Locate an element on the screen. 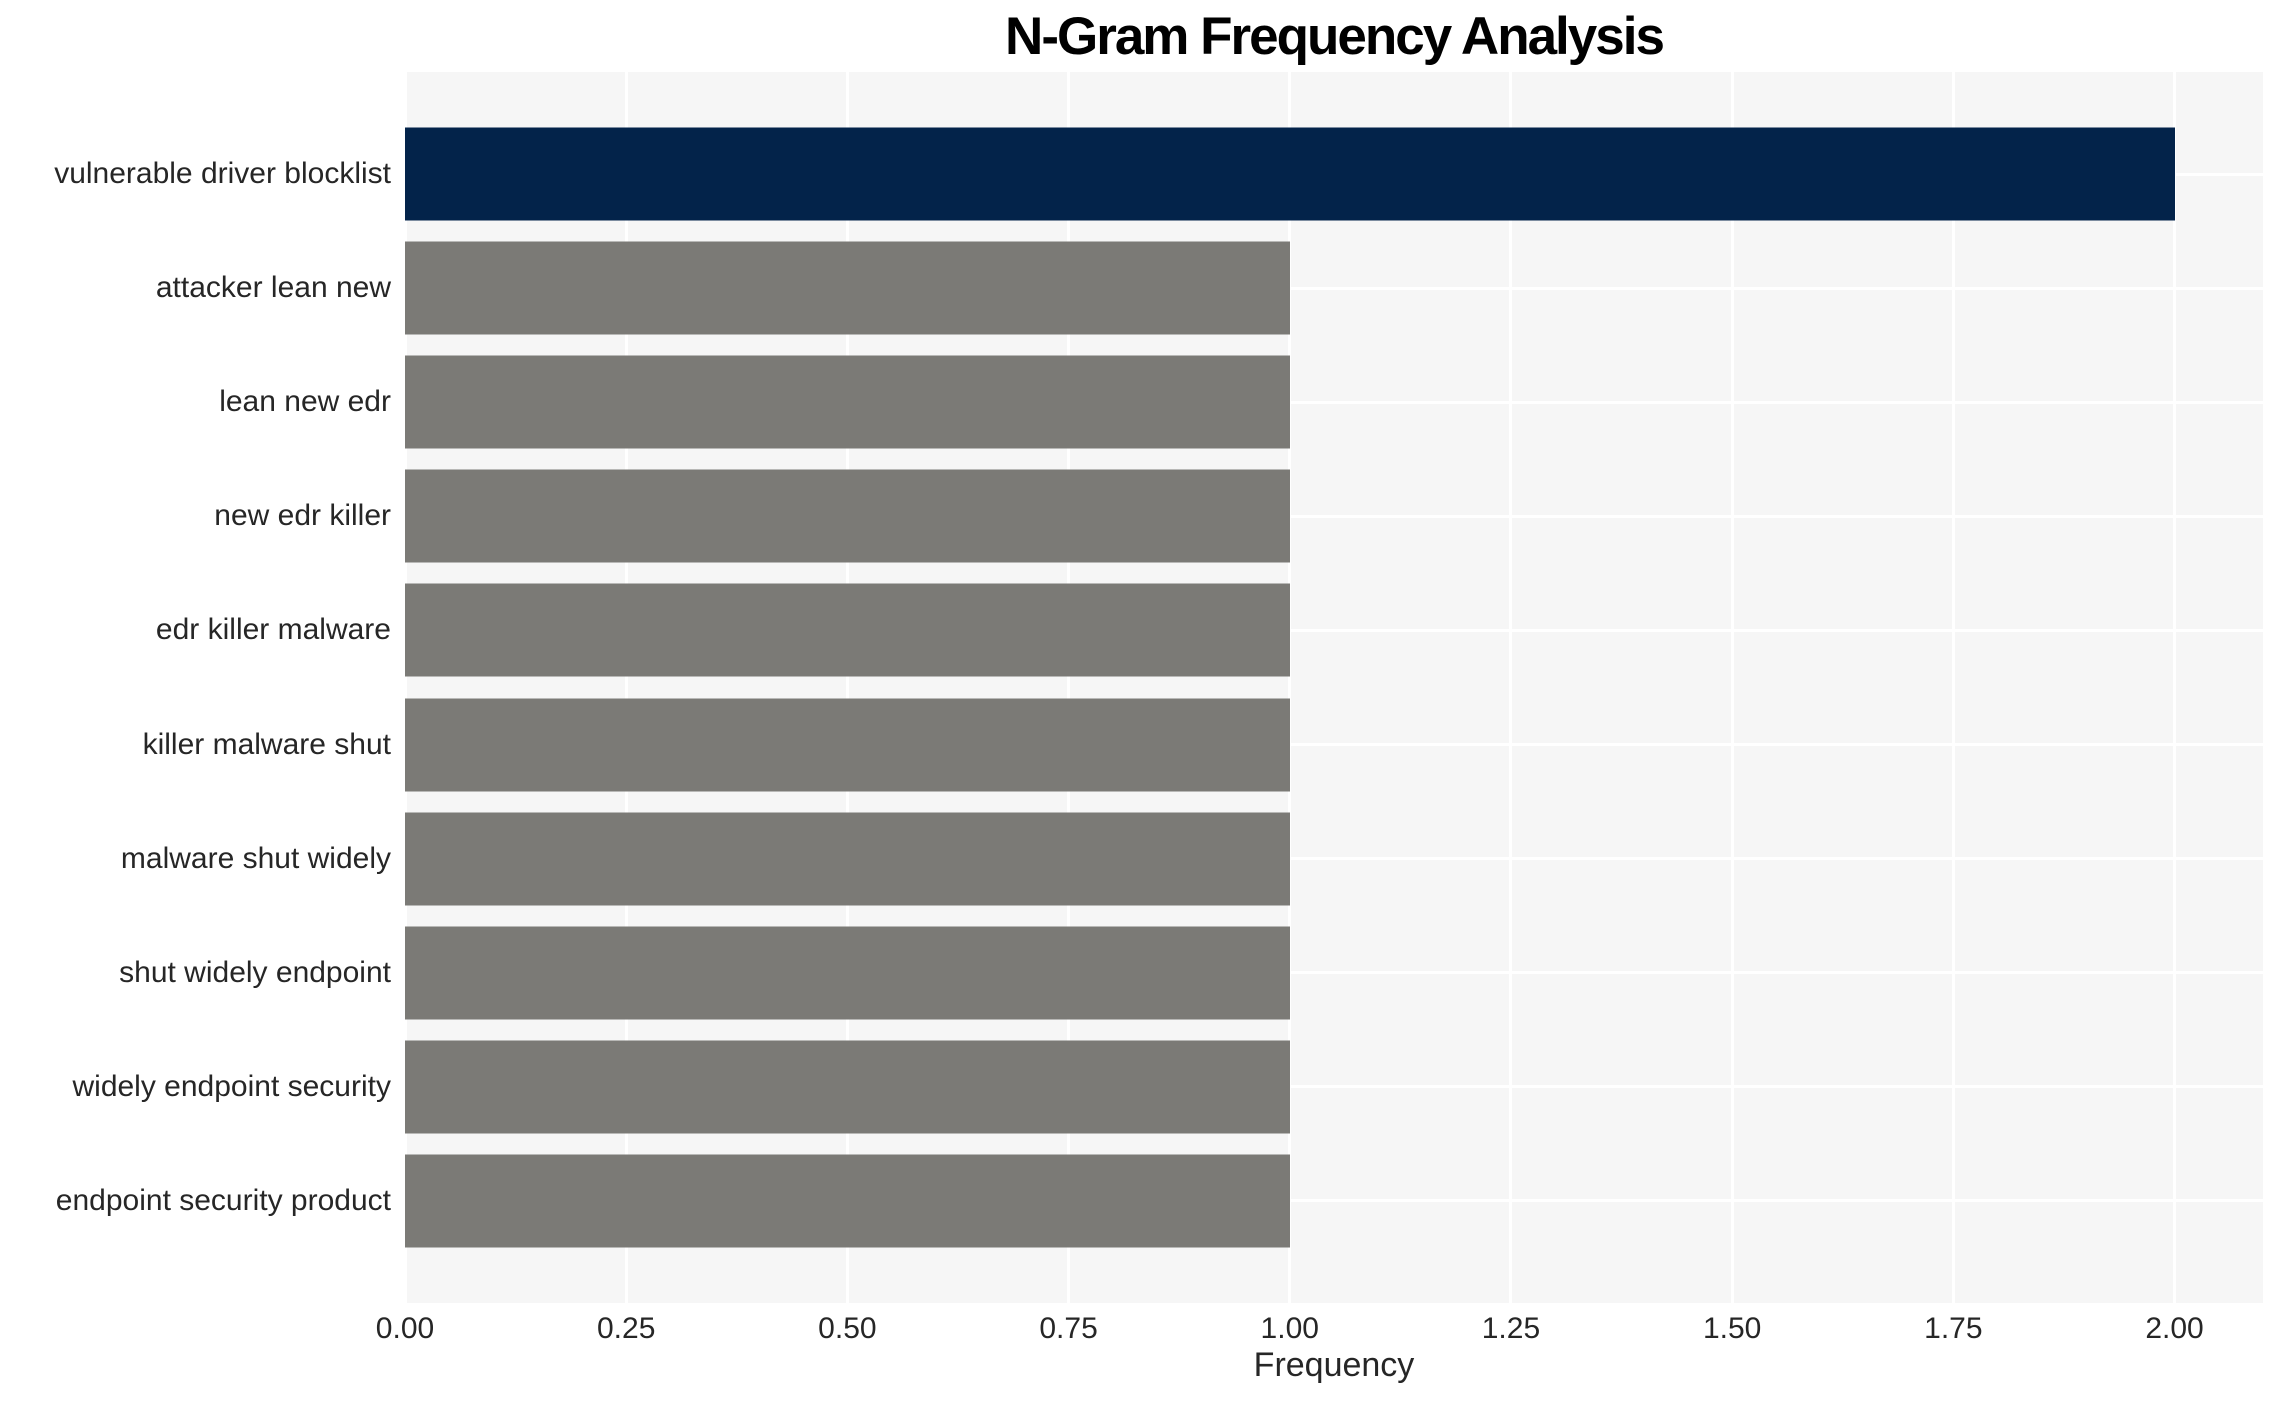 The height and width of the screenshot is (1402, 2283). bar-widely-endpoint-security is located at coordinates (847, 1087).